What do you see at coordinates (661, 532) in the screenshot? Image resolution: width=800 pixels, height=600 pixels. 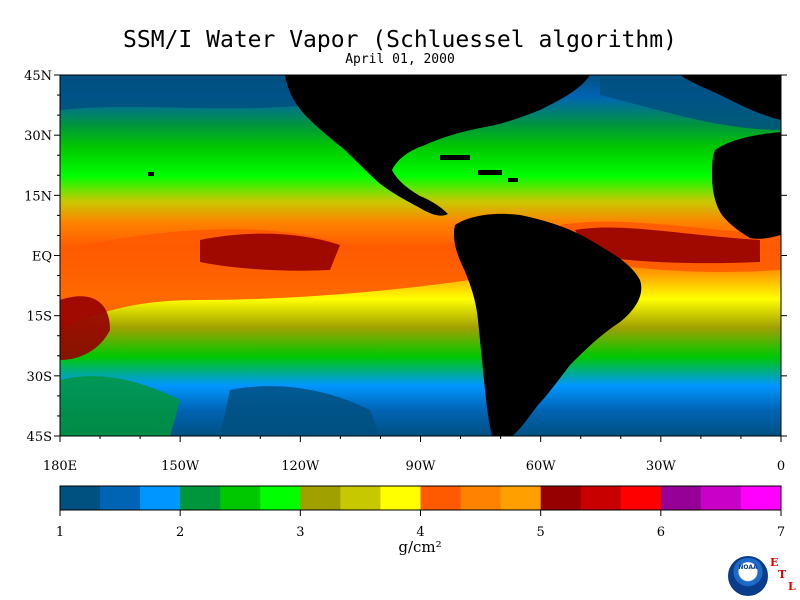 I see `colorbar-tick-label: 6` at bounding box center [661, 532].